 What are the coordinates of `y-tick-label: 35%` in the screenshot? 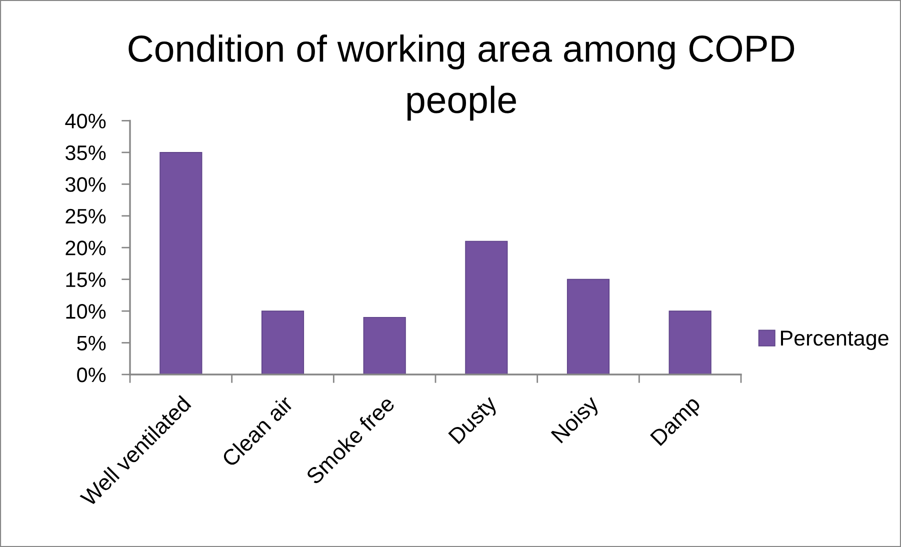 It's located at (85, 152).